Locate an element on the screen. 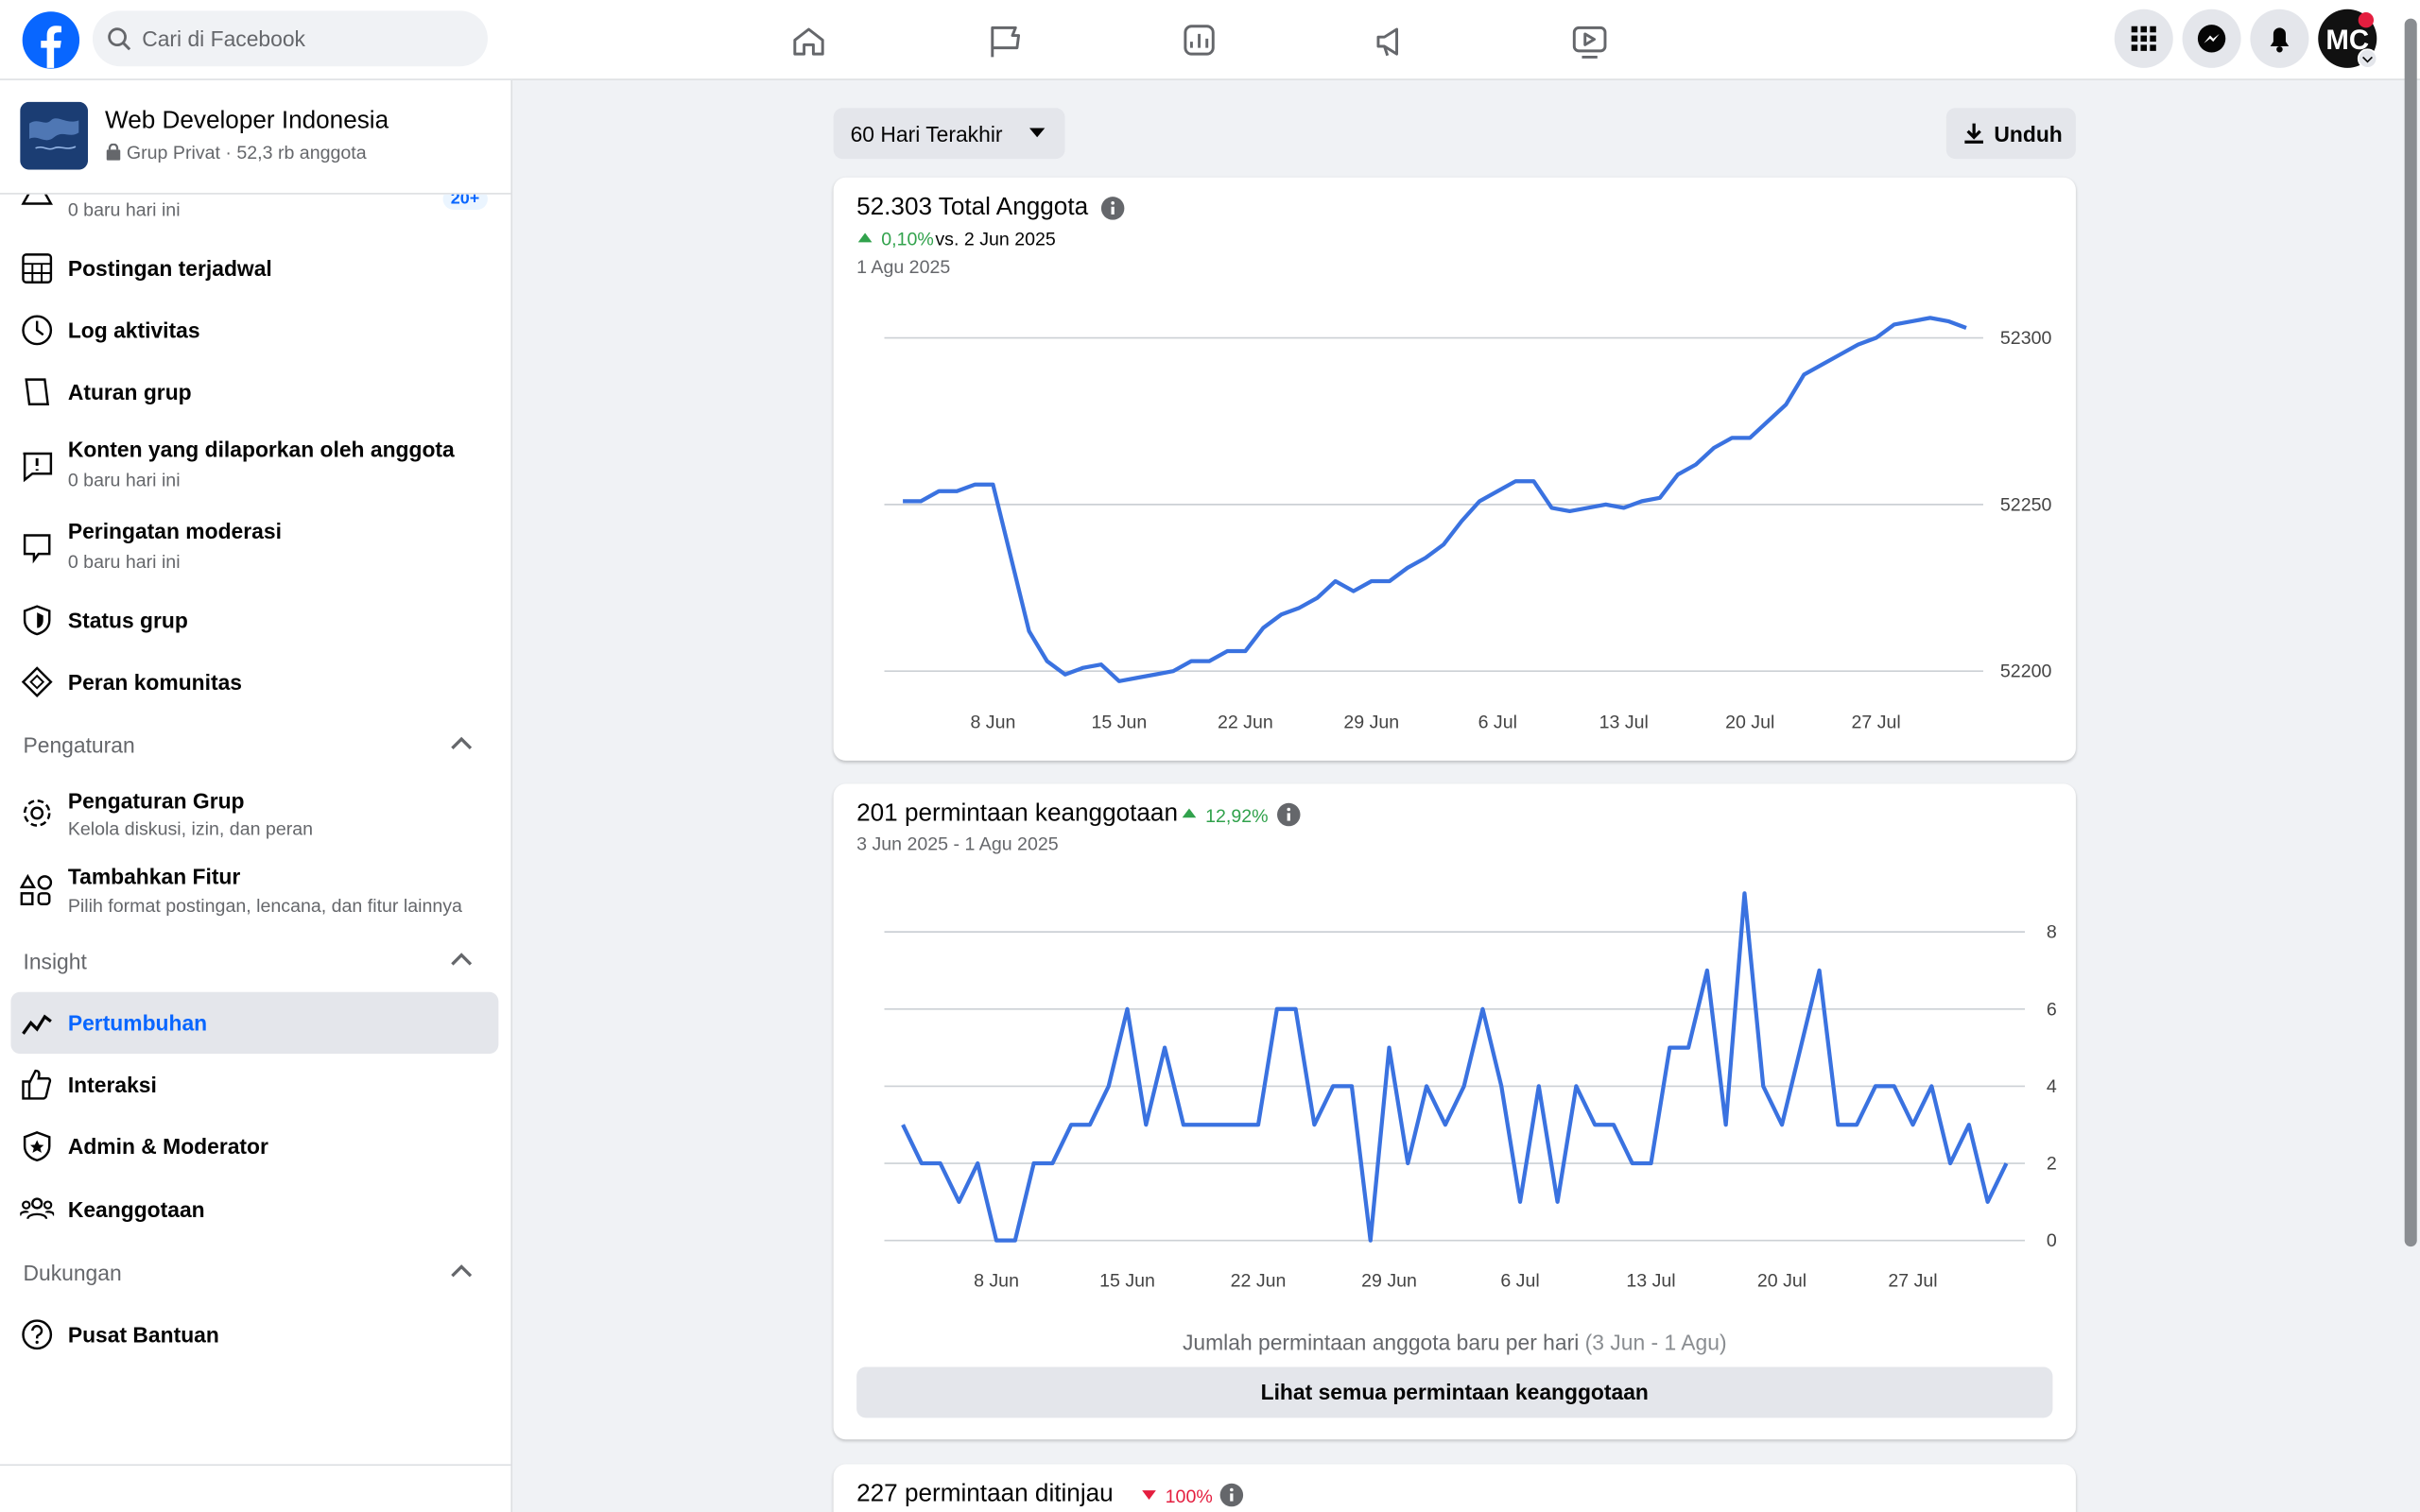  search-box: Cari di Facebook is located at coordinates (290, 38).